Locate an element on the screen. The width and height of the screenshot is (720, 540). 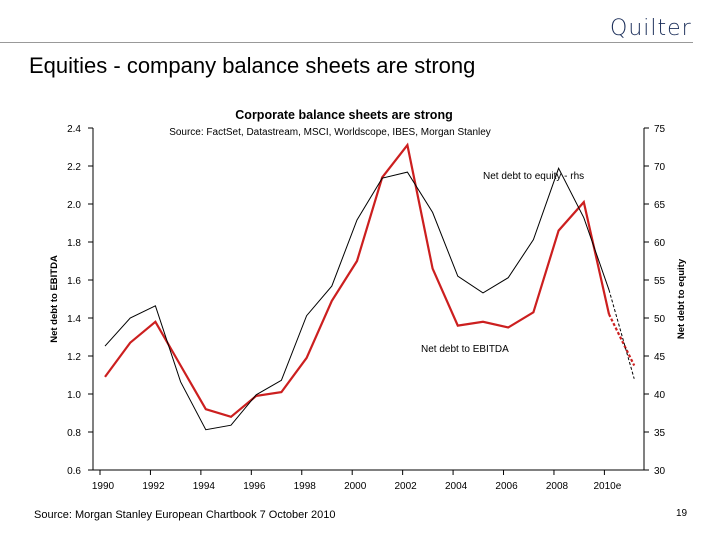
series-label-ebitda: Net debt to EBITDA is located at coordinates (465, 349).